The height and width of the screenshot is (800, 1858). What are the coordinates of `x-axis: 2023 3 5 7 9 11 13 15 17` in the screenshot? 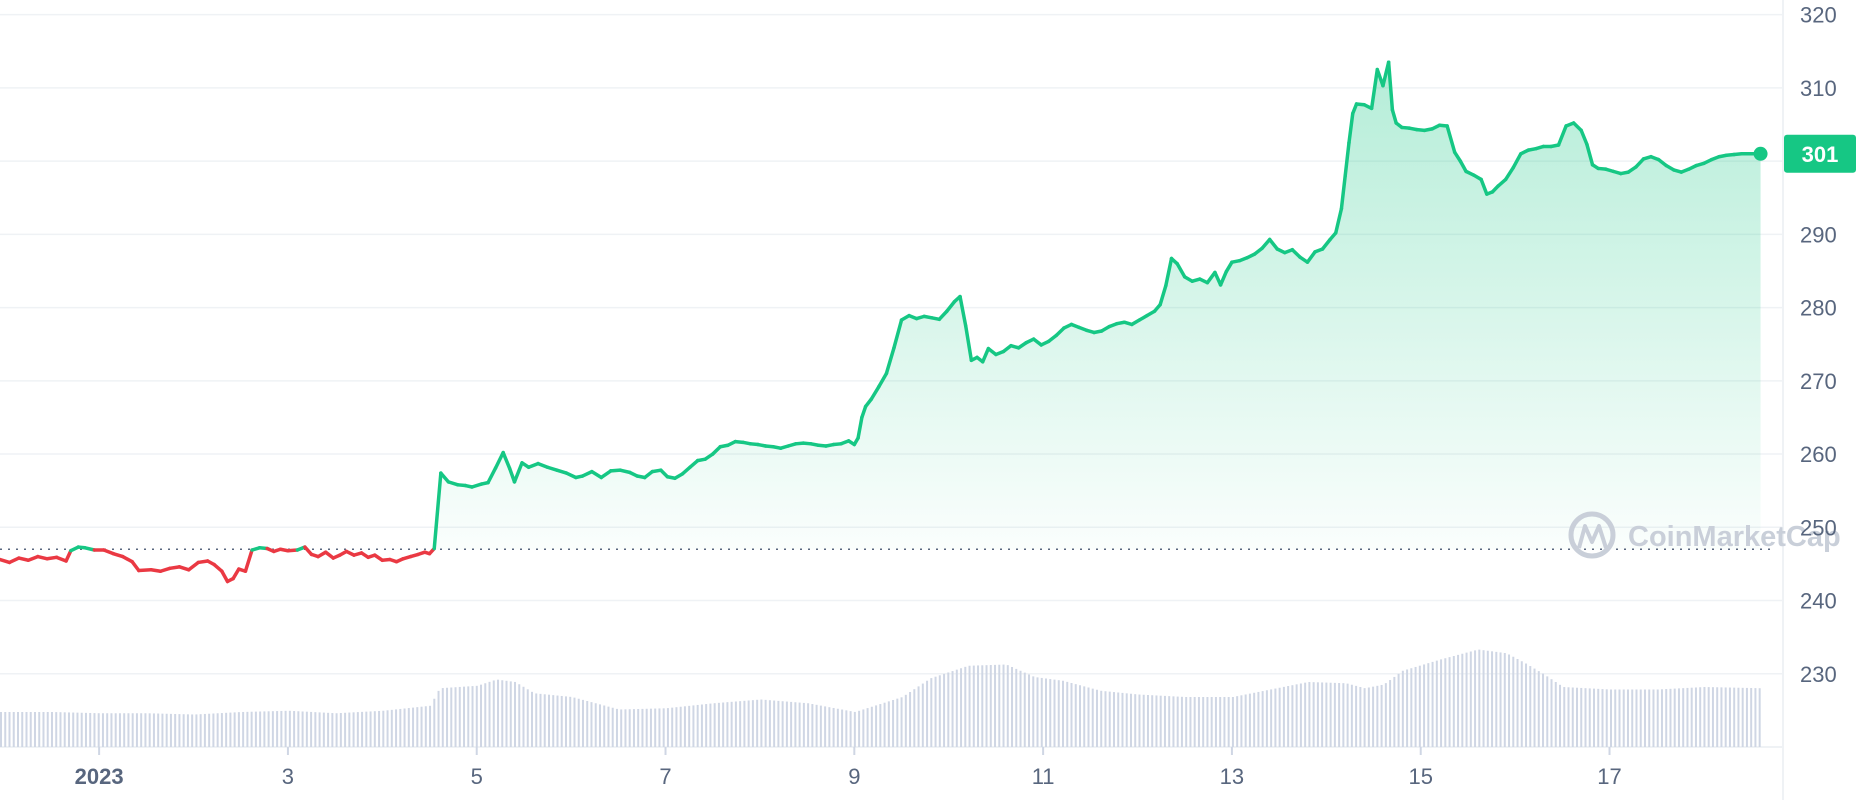 It's located at (848, 768).